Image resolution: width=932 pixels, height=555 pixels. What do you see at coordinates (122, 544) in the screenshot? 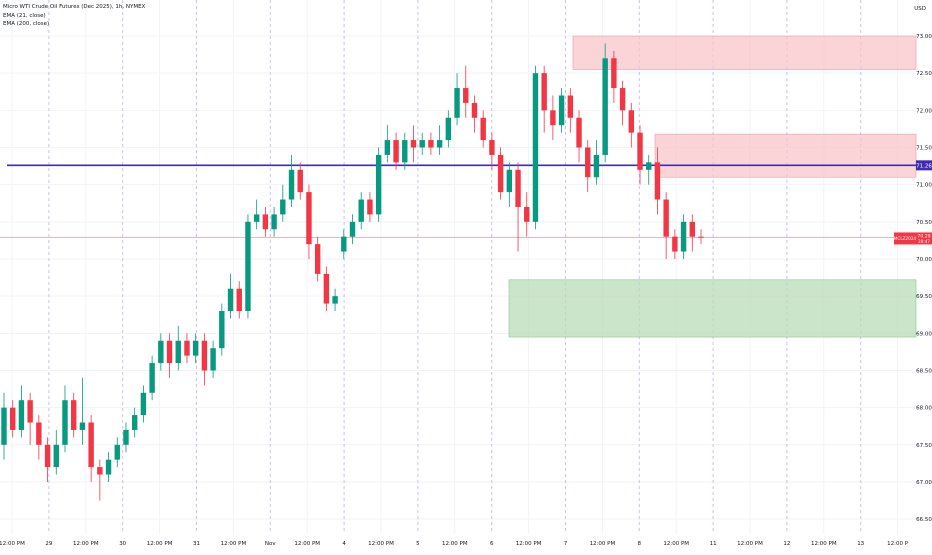
I see `x-tick-label: 30` at bounding box center [122, 544].